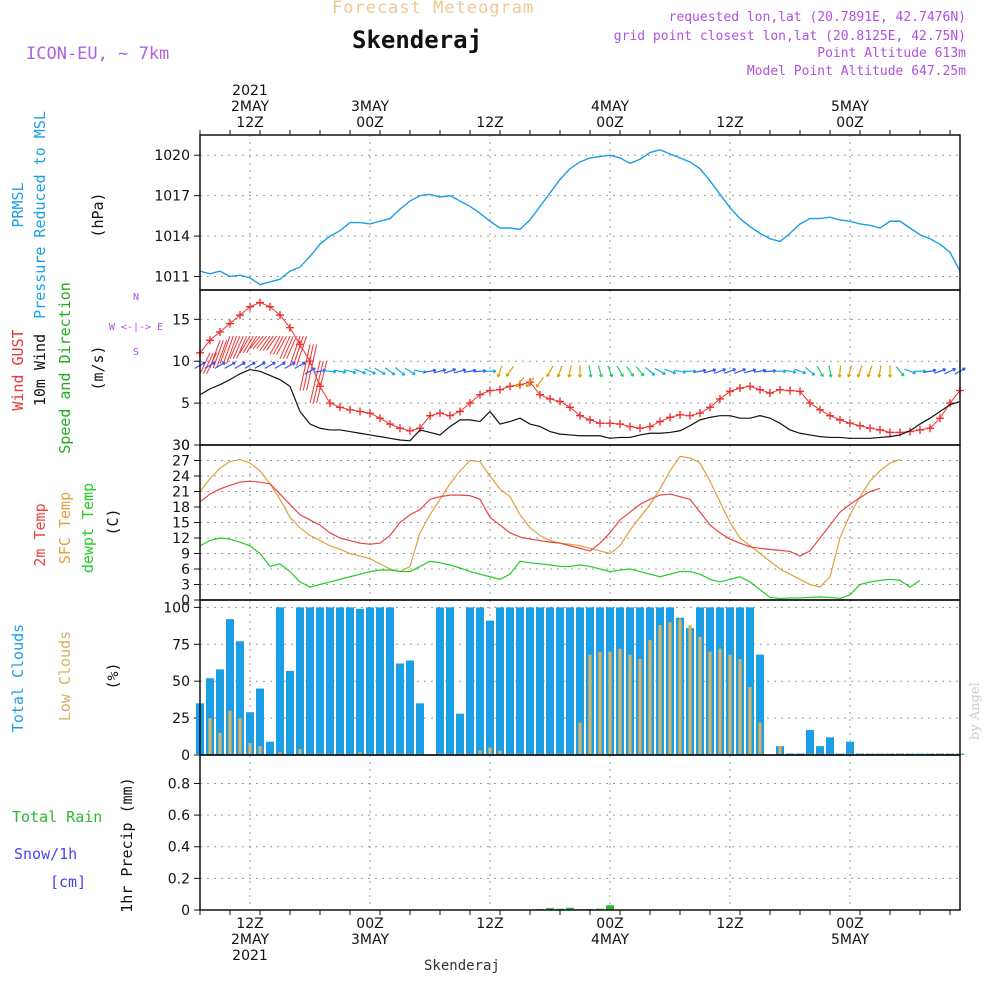 This screenshot has height=1000, width=1000. Describe the element at coordinates (65, 368) in the screenshot. I see `wind-dir-label: Speed and Direction` at that location.